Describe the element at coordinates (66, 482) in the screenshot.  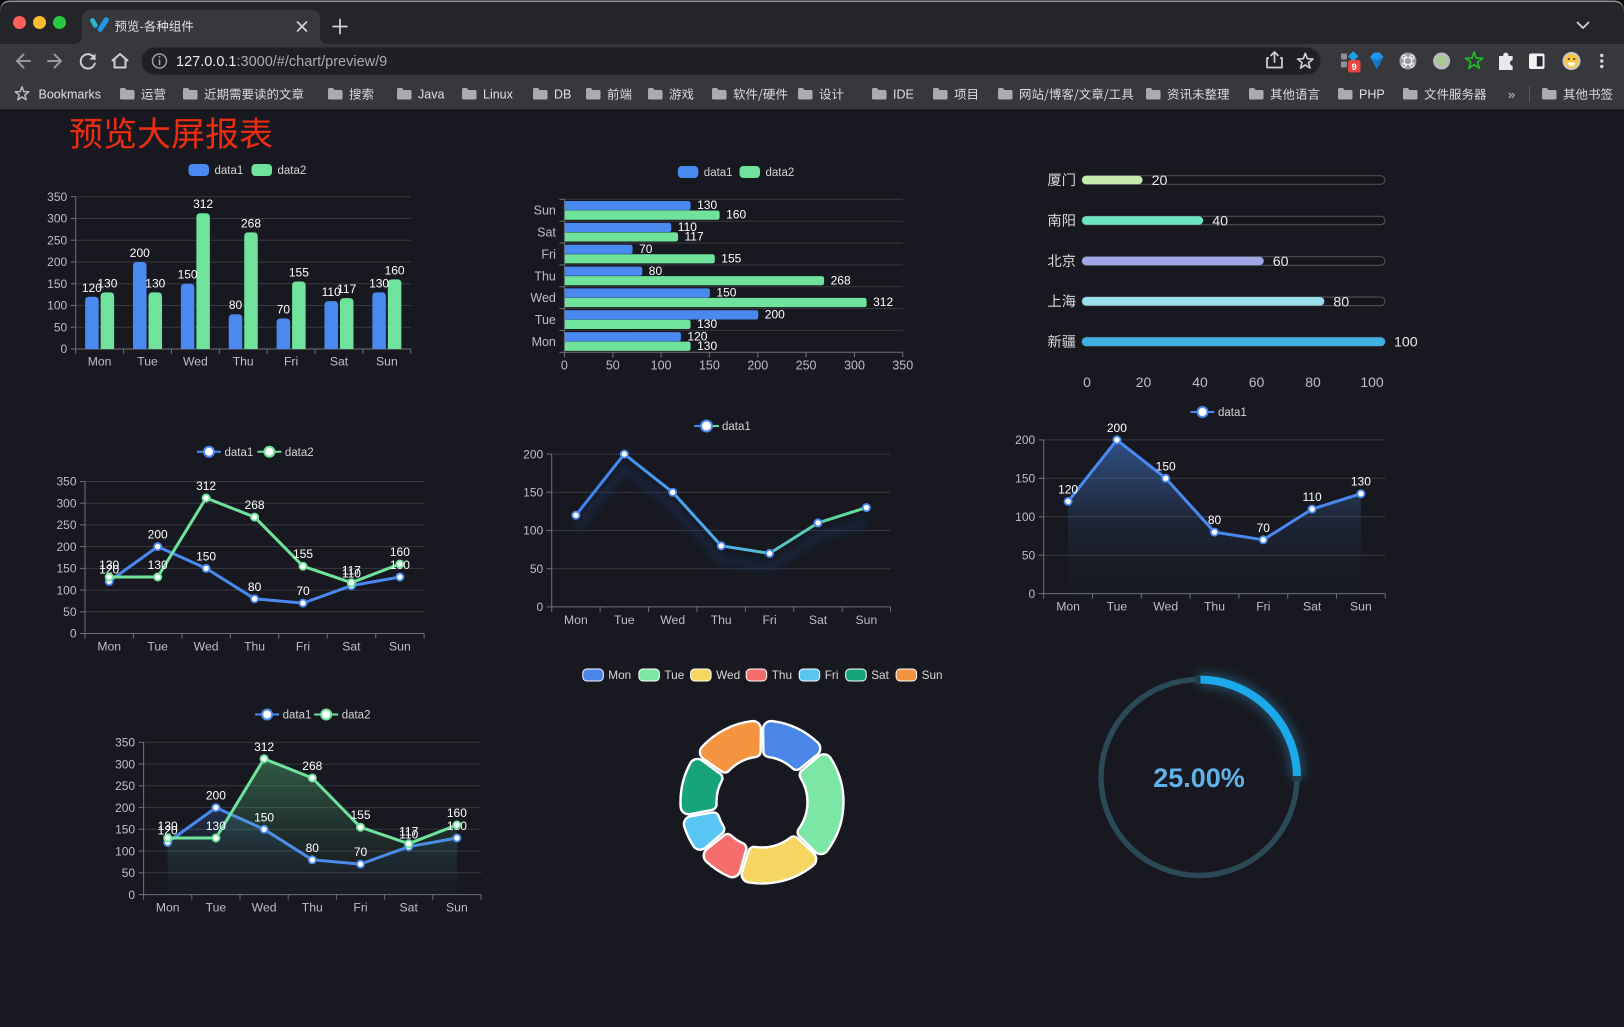
I see `svg-text: 350` at that location.